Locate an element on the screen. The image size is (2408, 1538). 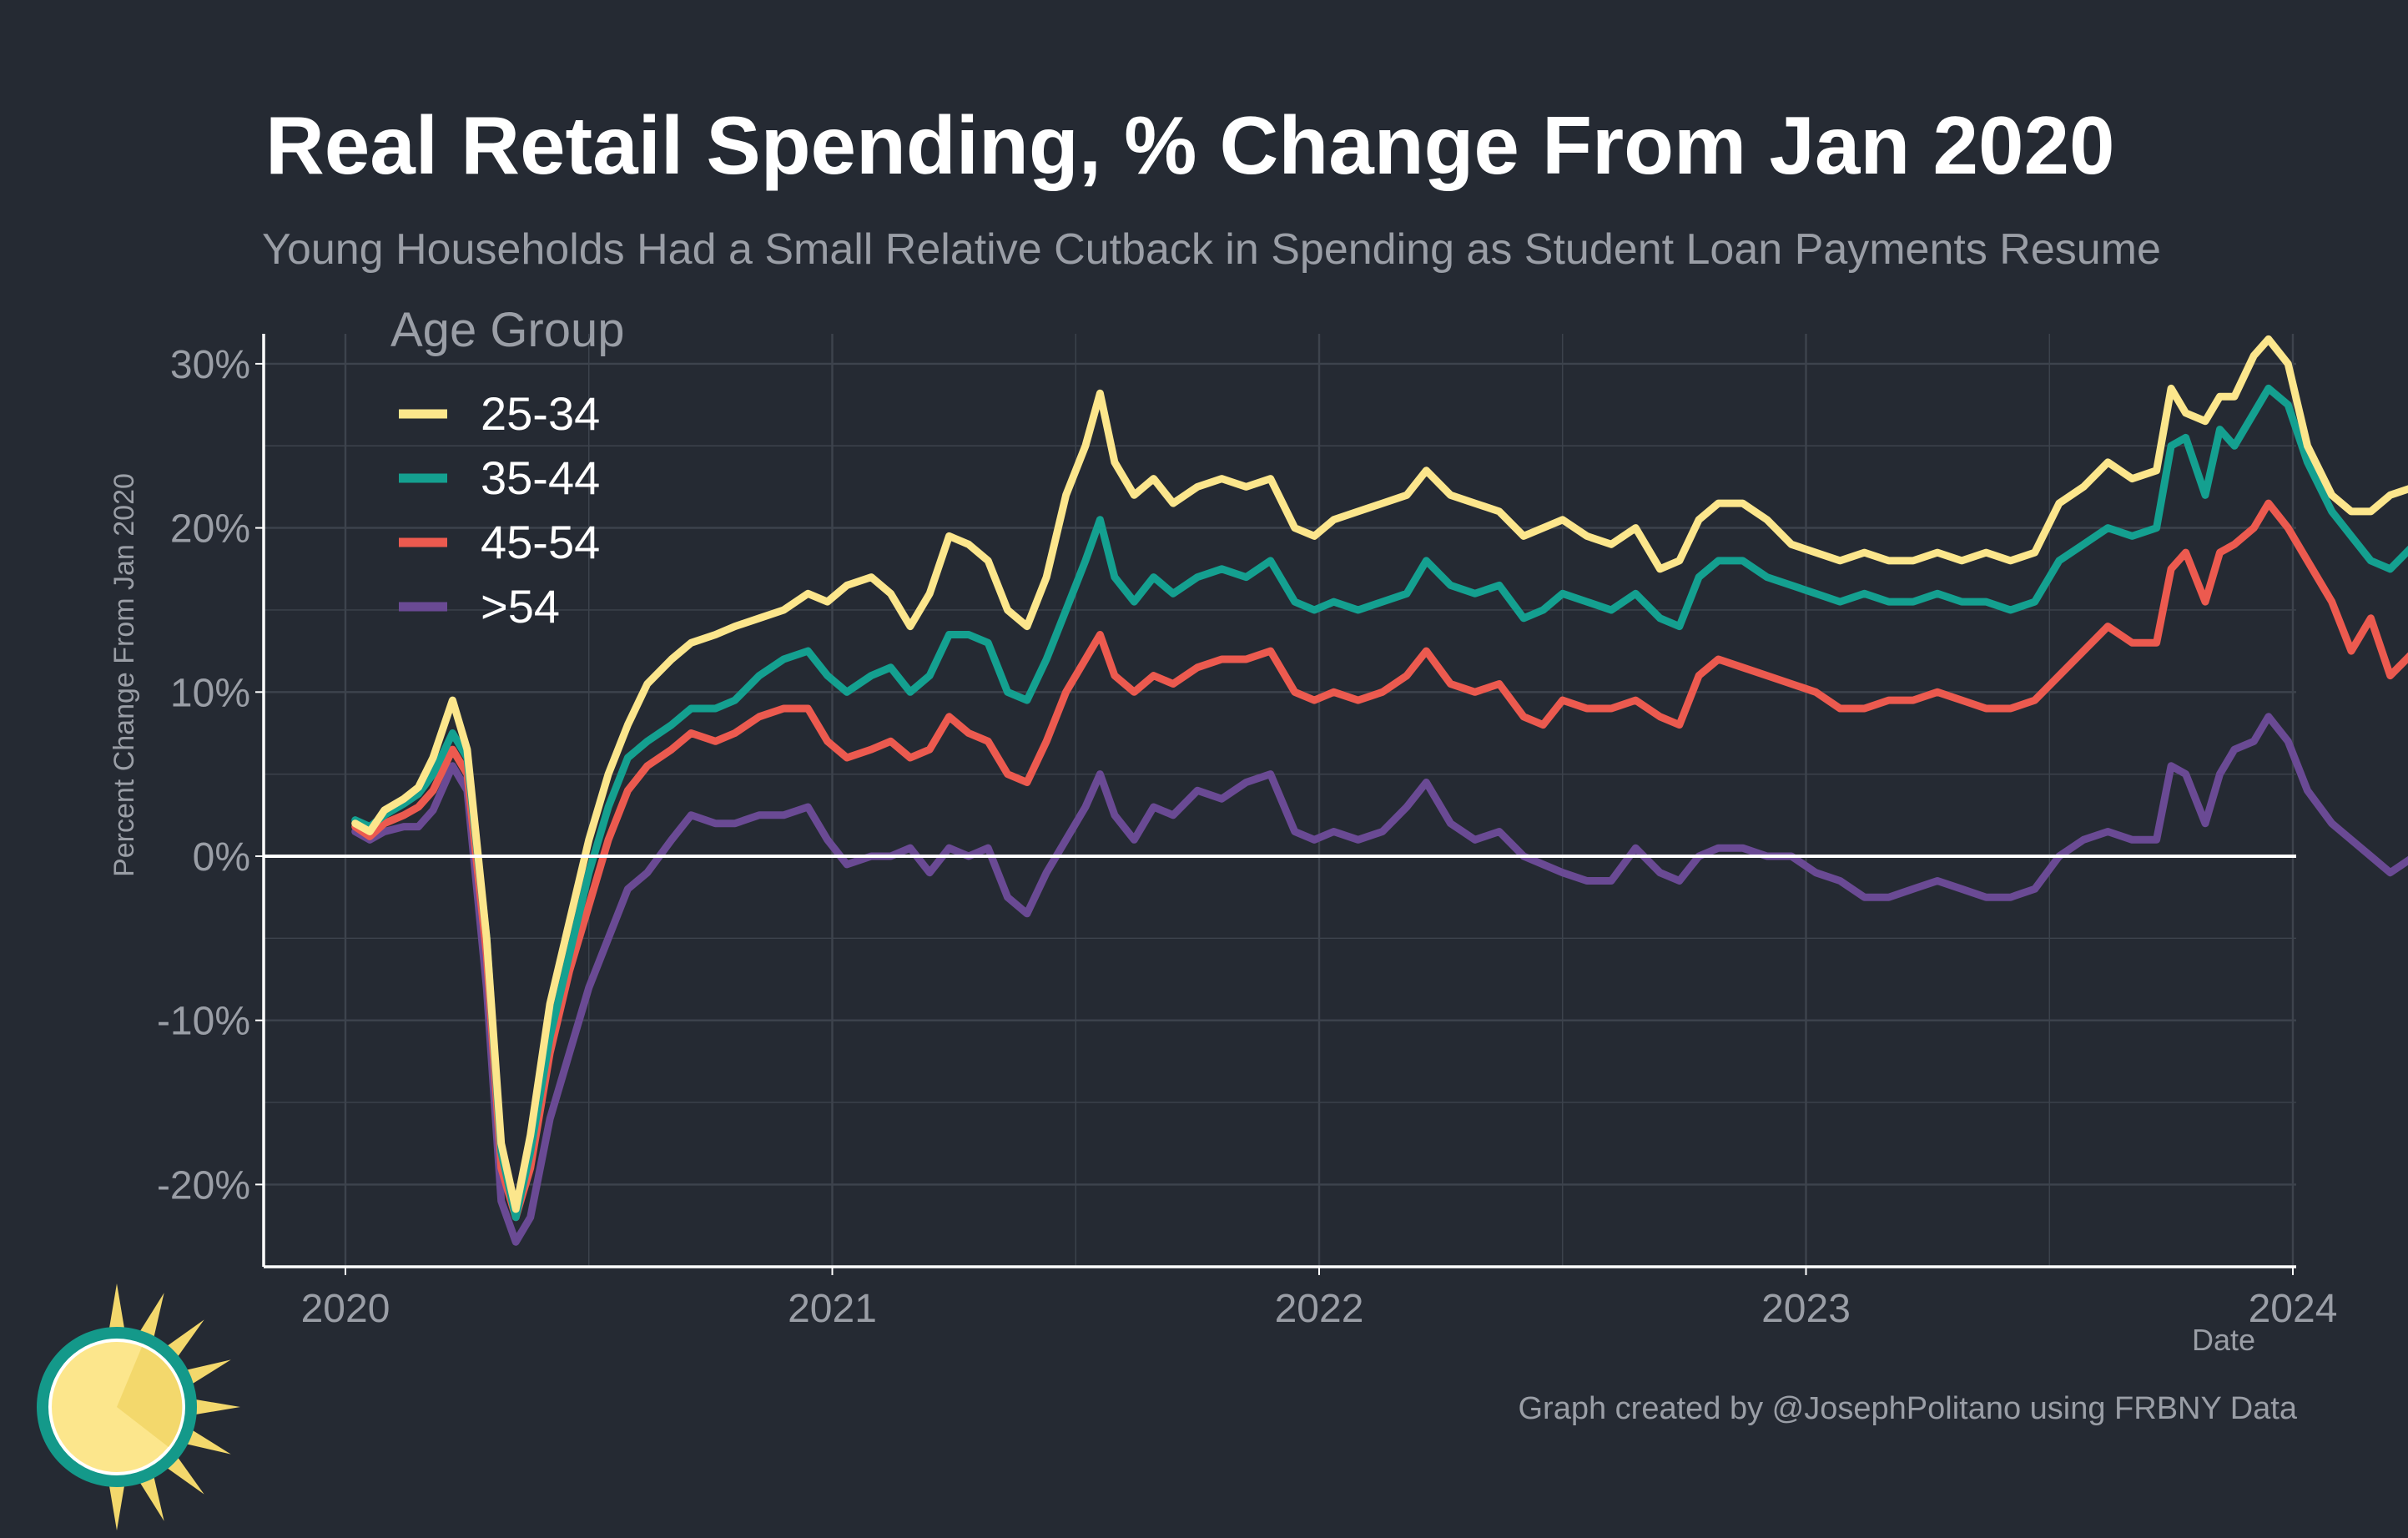
x-tick-label: 2023 is located at coordinates (1806, 1309).